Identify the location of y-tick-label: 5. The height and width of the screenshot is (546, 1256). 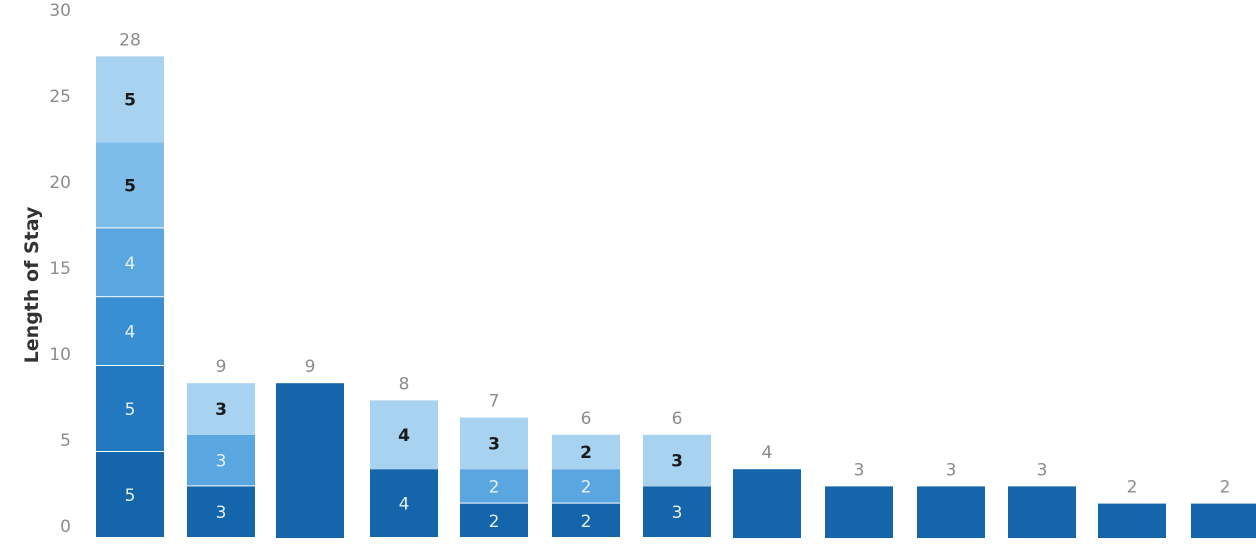
(65, 441).